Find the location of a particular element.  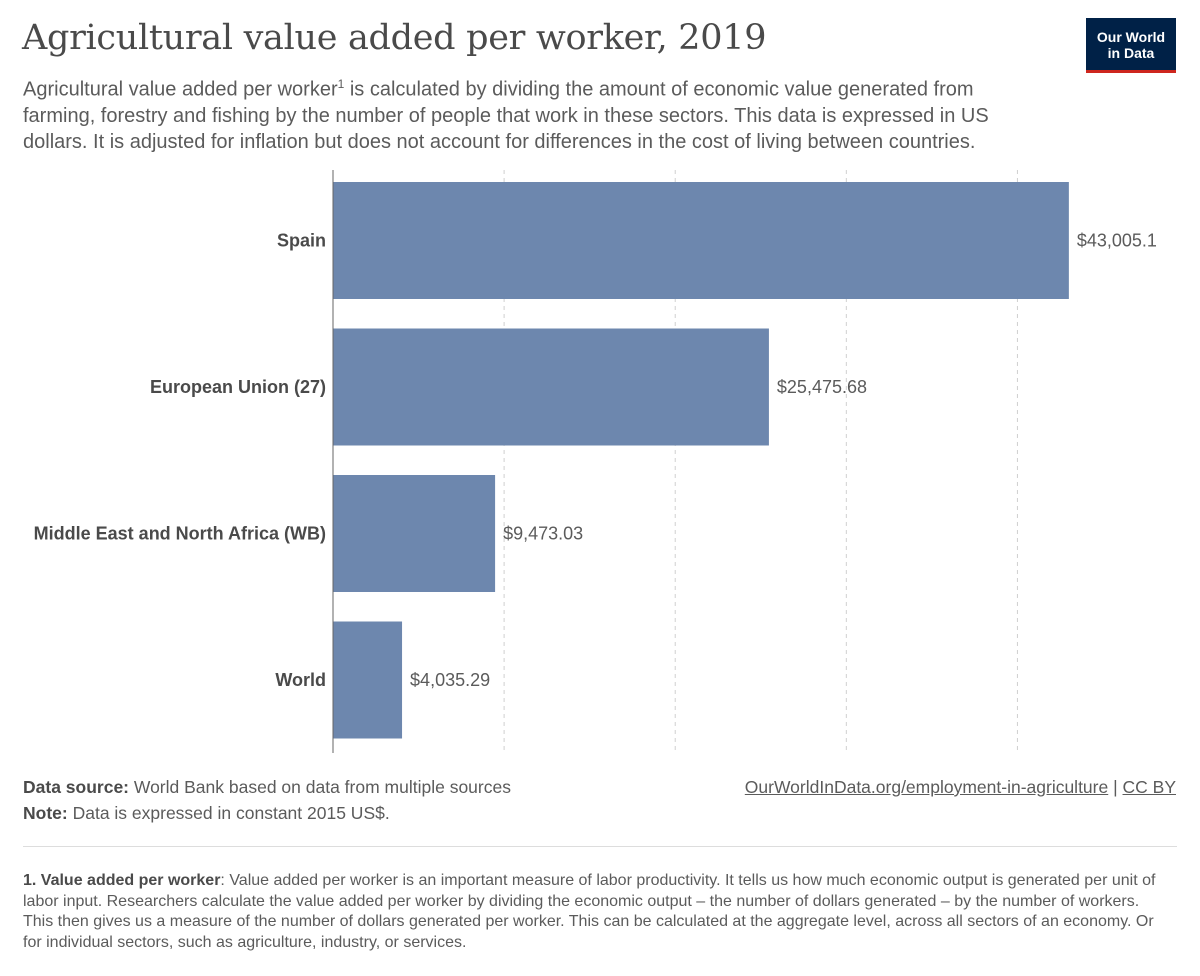

category-label-4: World is located at coordinates (300, 680).